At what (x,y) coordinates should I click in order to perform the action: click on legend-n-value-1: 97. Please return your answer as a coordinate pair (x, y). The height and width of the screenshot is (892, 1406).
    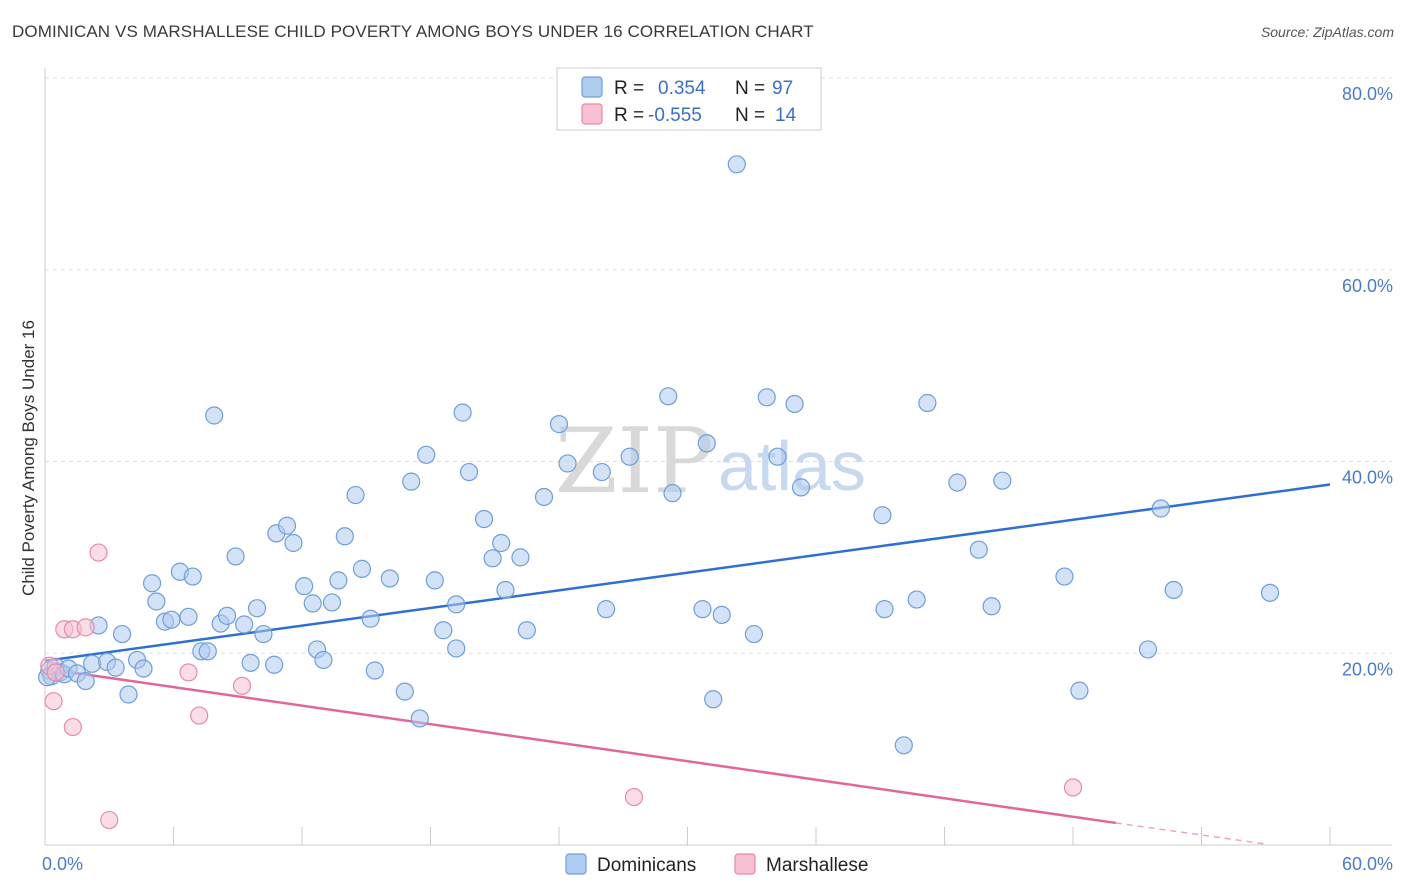
    Looking at the image, I should click on (782, 88).